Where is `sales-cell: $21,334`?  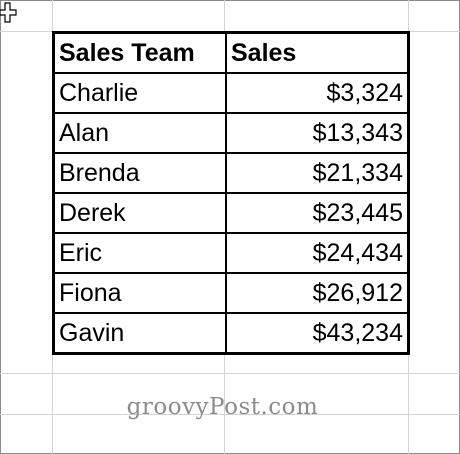 sales-cell: $21,334 is located at coordinates (317, 173).